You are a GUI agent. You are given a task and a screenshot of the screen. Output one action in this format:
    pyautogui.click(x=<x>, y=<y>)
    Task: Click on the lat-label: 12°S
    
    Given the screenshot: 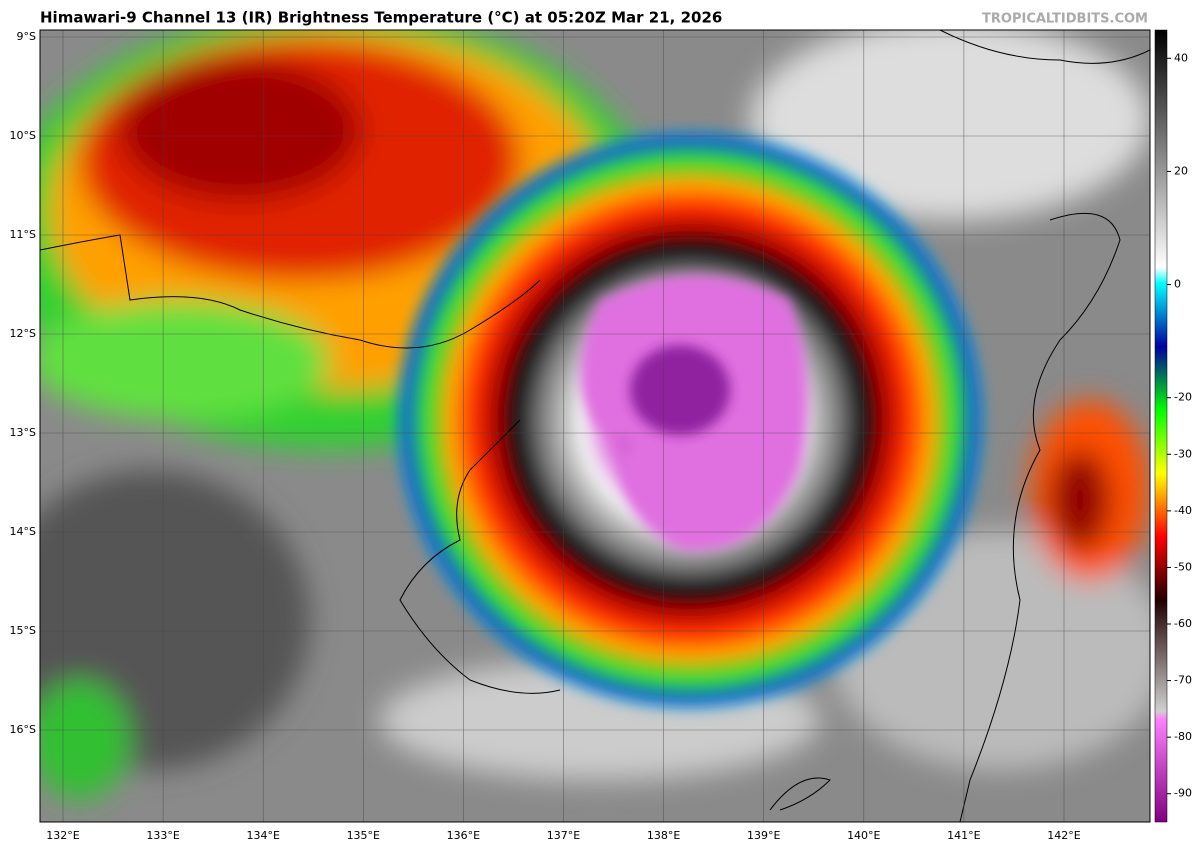 What is the action you would take?
    pyautogui.click(x=23, y=333)
    